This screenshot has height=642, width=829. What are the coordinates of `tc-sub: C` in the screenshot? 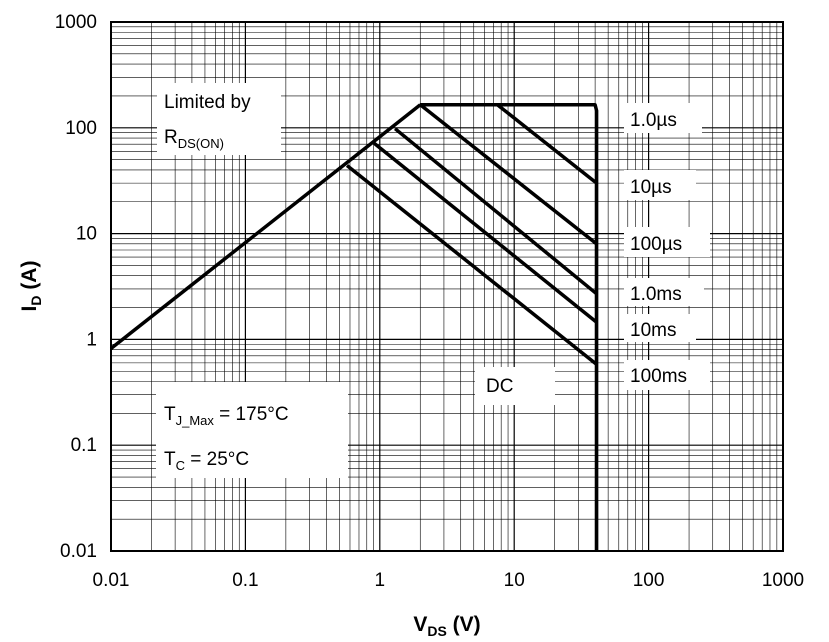 It's located at (180, 465).